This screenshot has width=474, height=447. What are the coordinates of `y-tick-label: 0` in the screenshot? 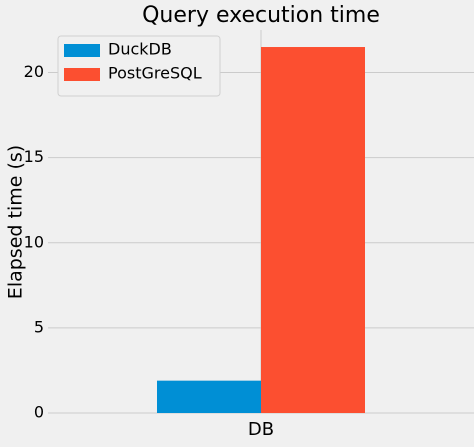 It's located at (39, 412).